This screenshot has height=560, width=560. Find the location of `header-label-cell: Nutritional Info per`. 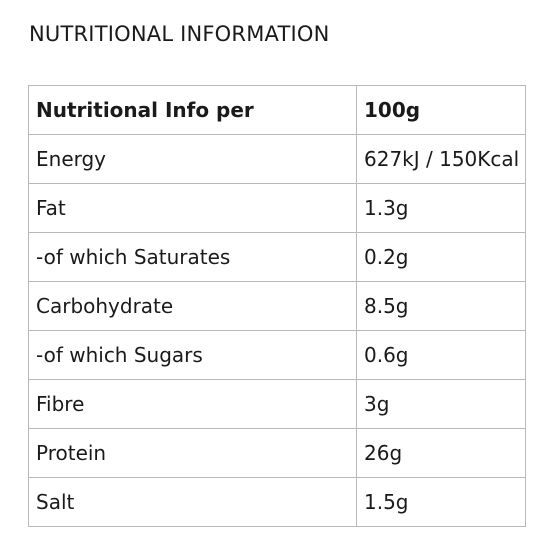

header-label-cell: Nutritional Info per is located at coordinates (192, 110).